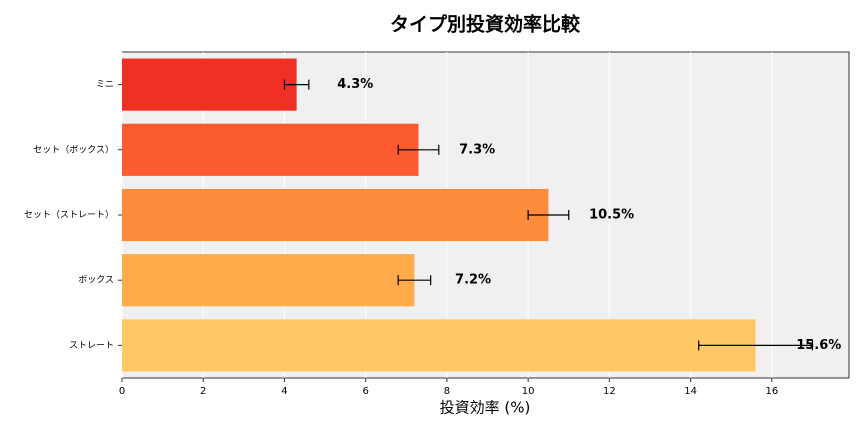 This screenshot has height=432, width=864. What do you see at coordinates (105, 85) in the screenshot?
I see `y-tick-label: ミニ` at bounding box center [105, 85].